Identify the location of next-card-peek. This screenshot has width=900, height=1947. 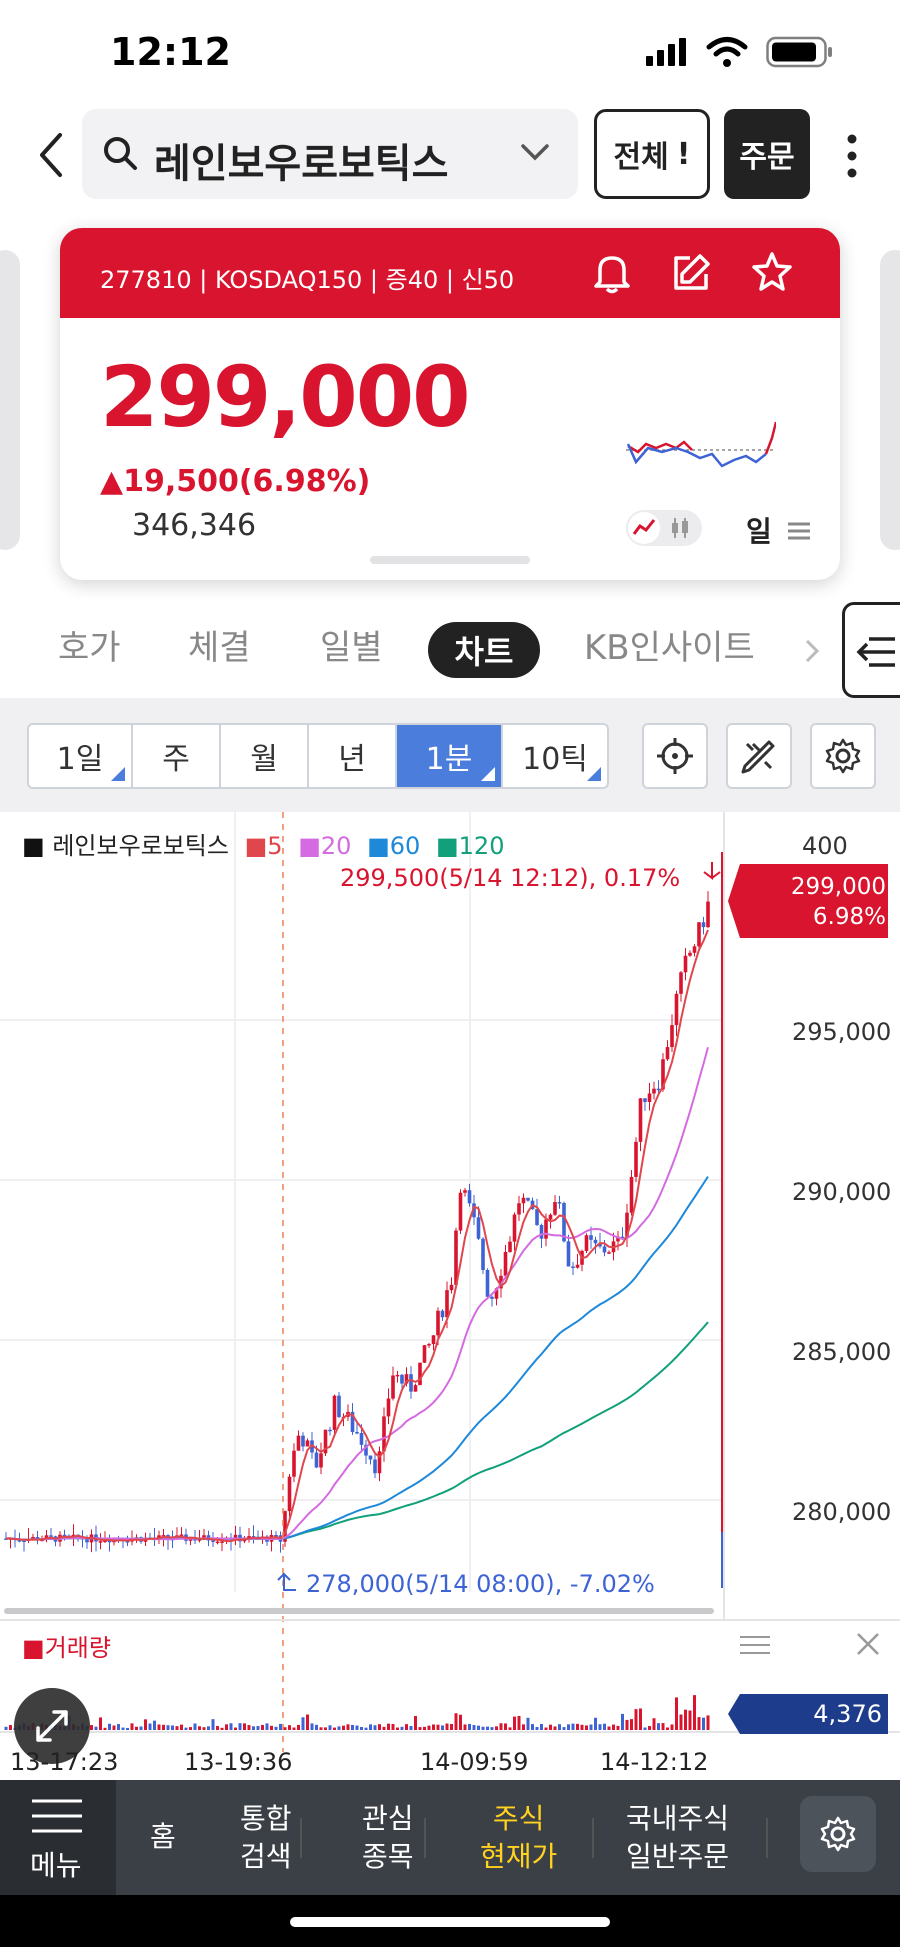
(890, 400).